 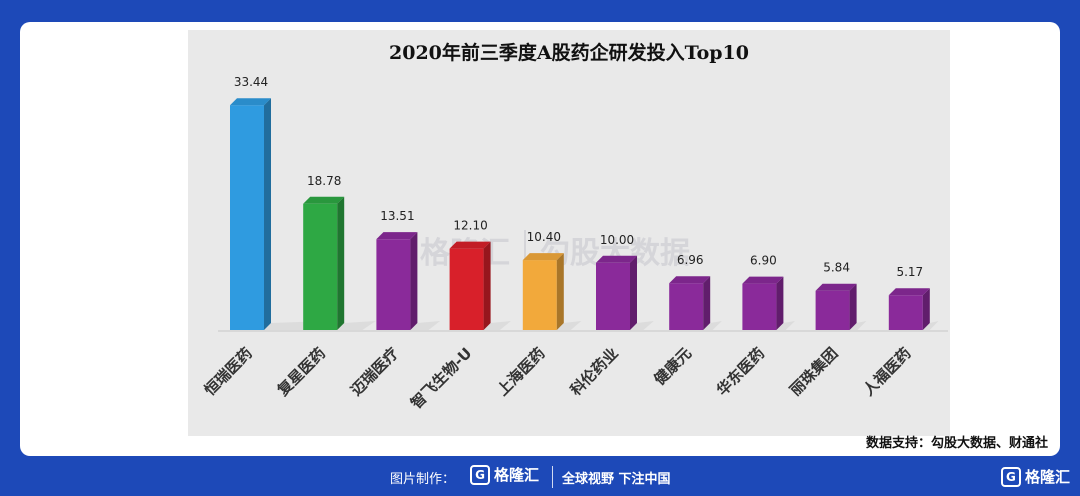 I want to click on value-label: 13.51, so click(x=397, y=216).